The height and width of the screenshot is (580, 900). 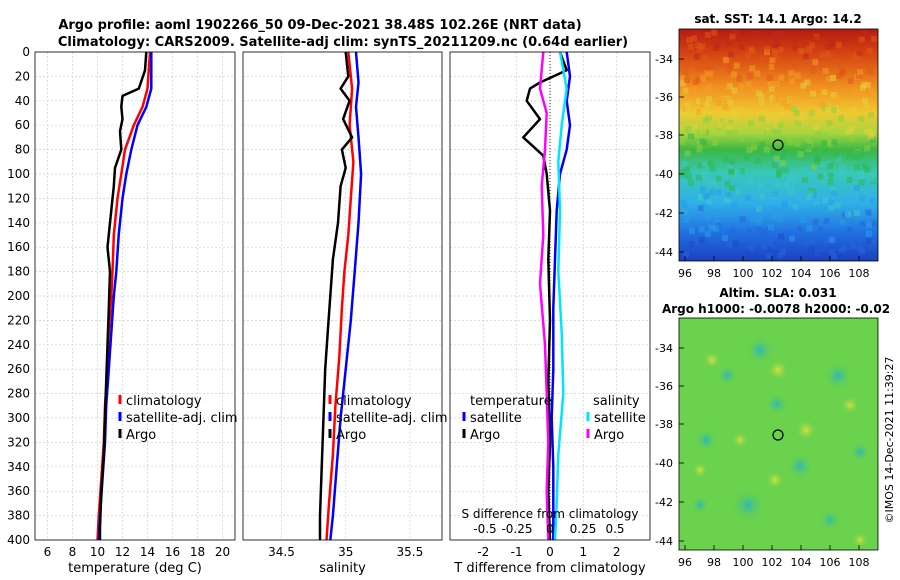 What do you see at coordinates (776, 309) in the screenshot?
I see `sla-map-title2: Argo h1000: -0.0078 h2000: -0.02` at bounding box center [776, 309].